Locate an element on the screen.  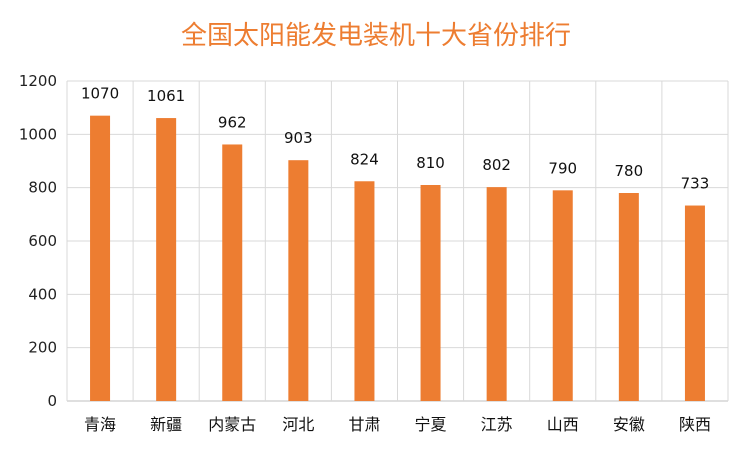
x-tick-label: 山西 is located at coordinates (563, 424).